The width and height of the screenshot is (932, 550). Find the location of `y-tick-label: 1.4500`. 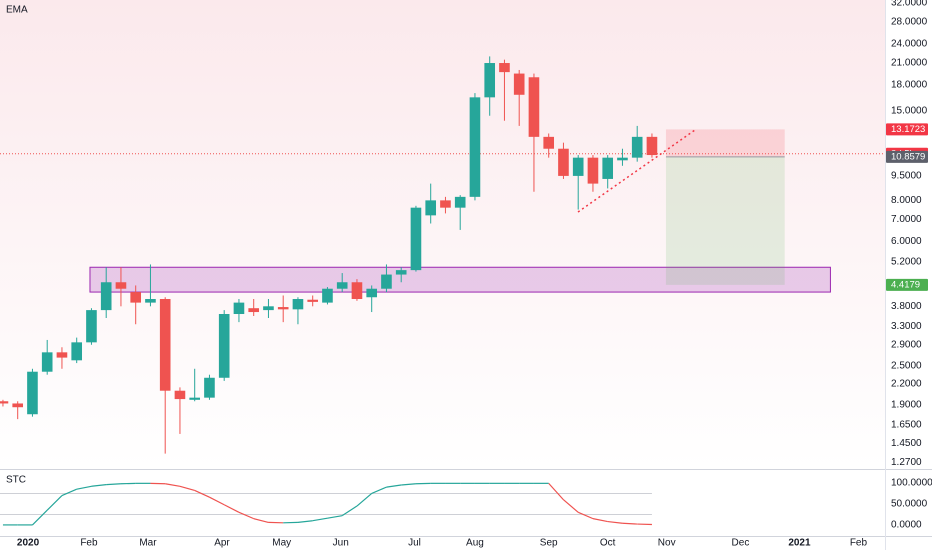

y-tick-label: 1.4500 is located at coordinates (906, 443).